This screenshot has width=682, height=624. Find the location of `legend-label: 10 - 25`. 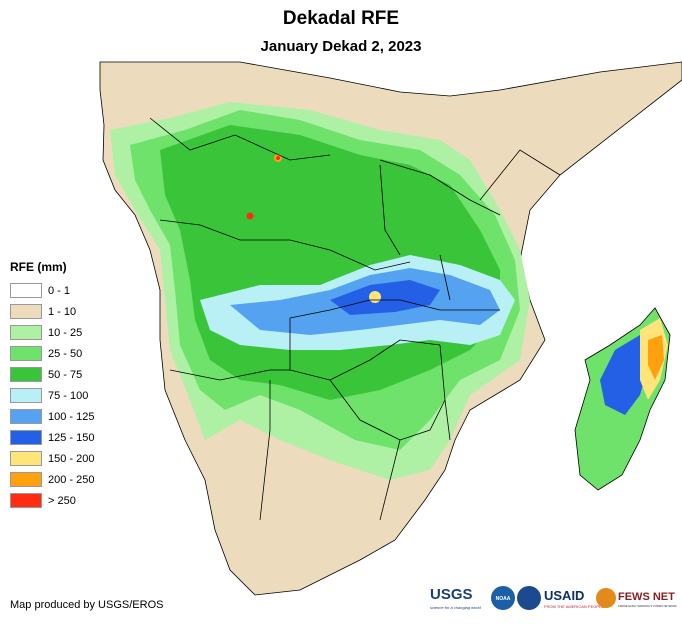

legend-label: 10 - 25 is located at coordinates (65, 332).